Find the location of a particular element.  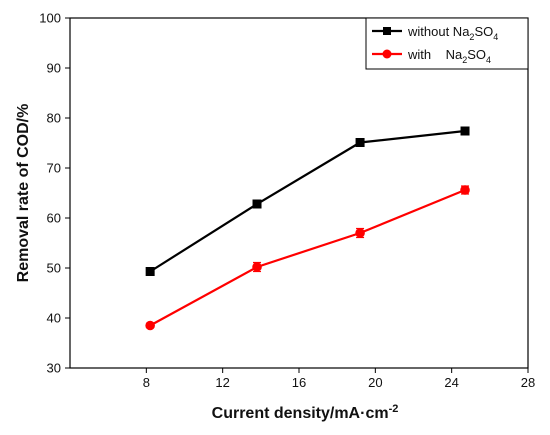

legend: without Na2SO4 with Na2SO4 is located at coordinates (447, 43).